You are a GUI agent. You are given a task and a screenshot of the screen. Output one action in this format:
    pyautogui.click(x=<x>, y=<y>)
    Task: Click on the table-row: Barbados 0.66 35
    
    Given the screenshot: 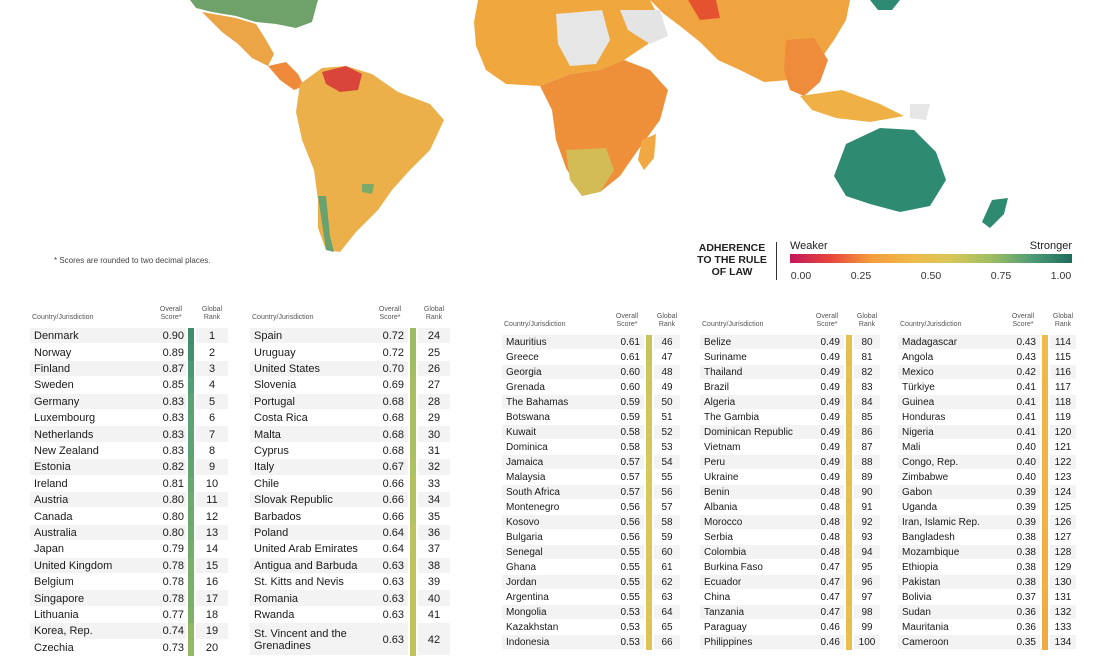 What is the action you would take?
    pyautogui.click(x=349, y=516)
    